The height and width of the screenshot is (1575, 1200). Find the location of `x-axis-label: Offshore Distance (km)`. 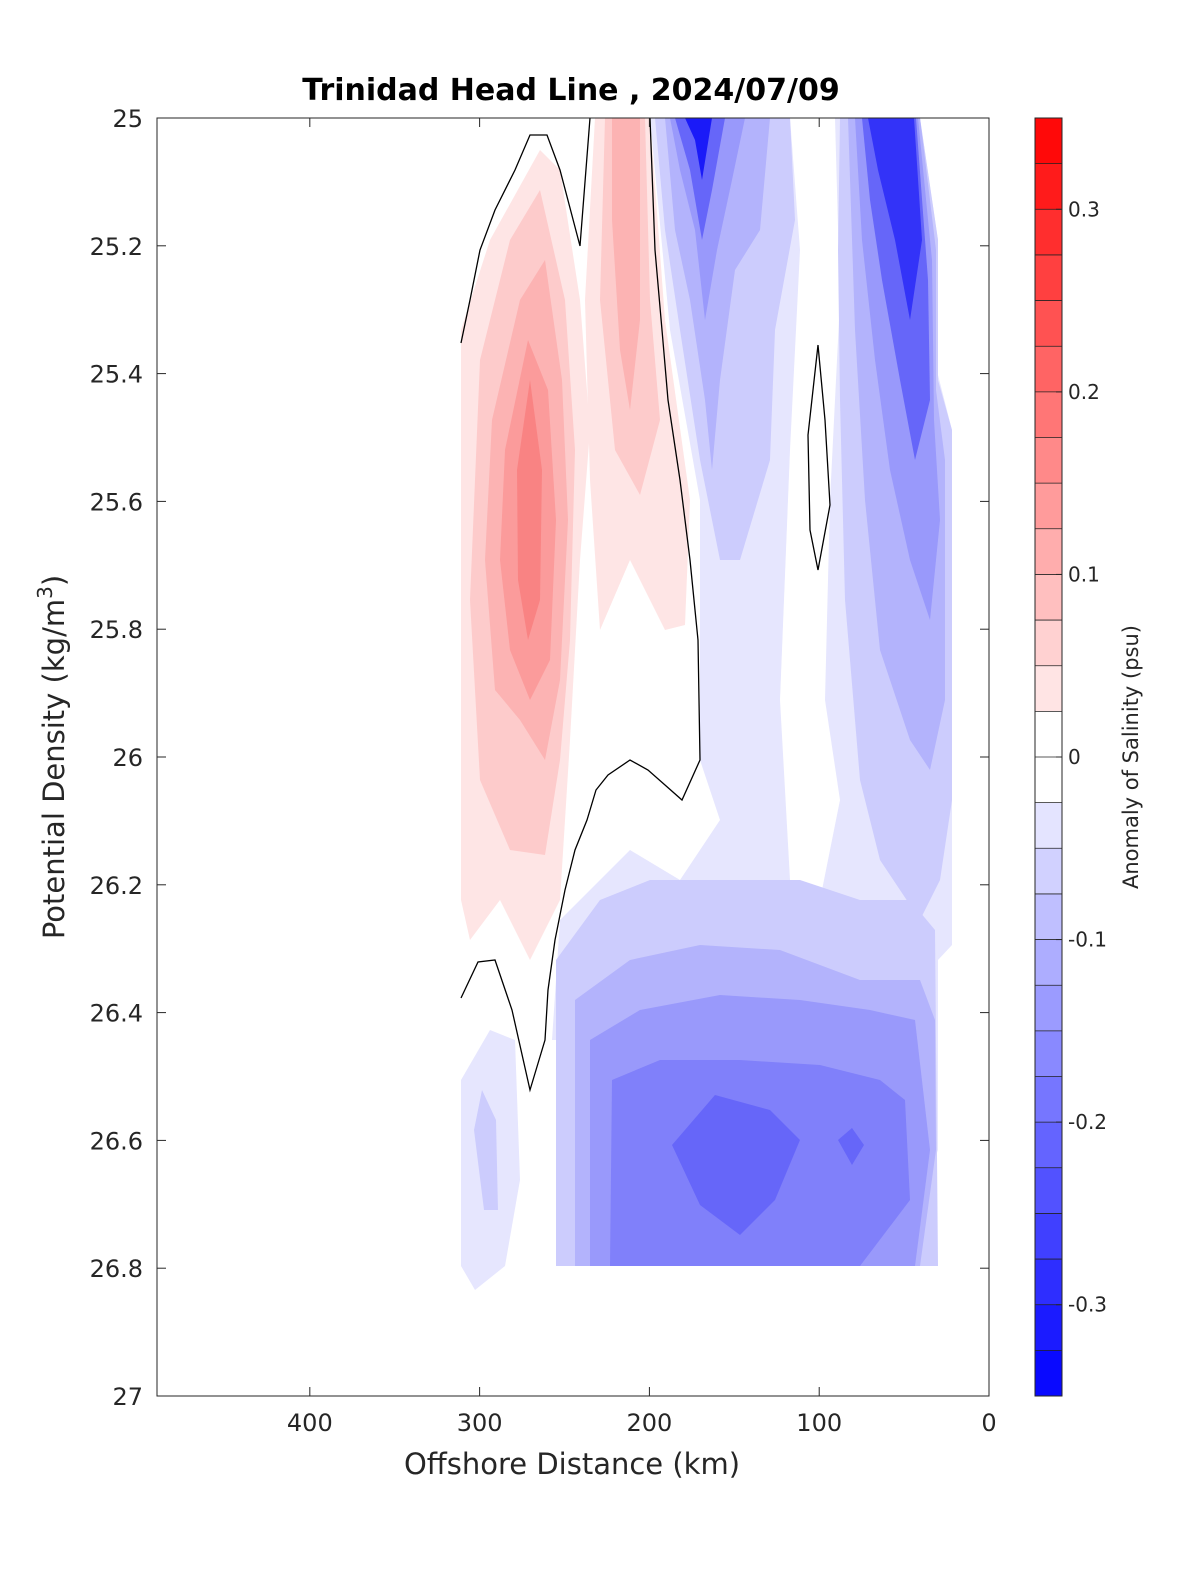

x-axis-label: Offshore Distance (km) is located at coordinates (572, 1464).